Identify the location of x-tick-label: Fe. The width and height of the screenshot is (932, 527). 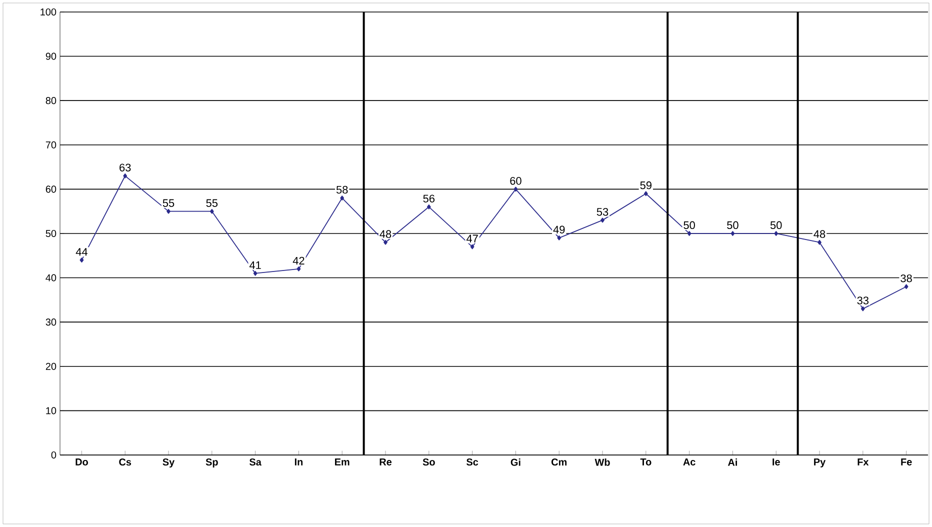
(906, 462).